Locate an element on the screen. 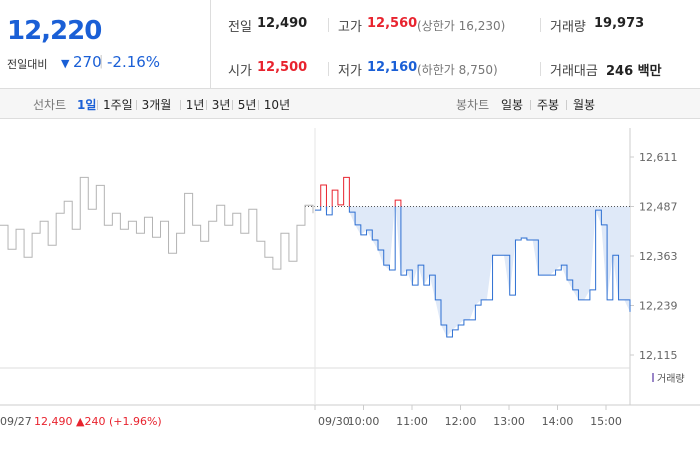  price-box is located at coordinates (105, 44).